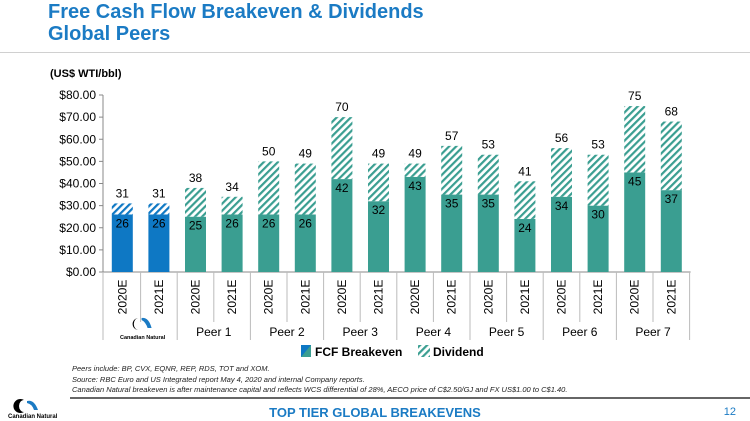  I want to click on total-data-label: 41, so click(525, 171).